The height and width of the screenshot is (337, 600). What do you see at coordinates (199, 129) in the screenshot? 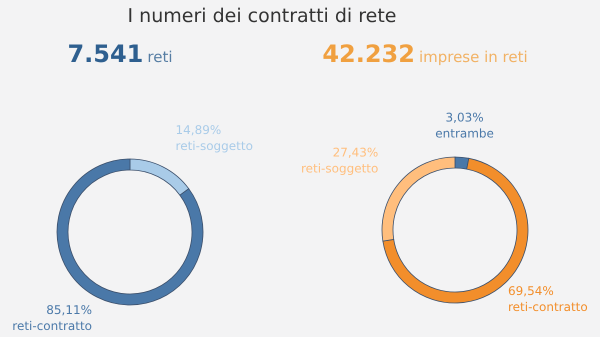
I see `data-label: 14,89%` at bounding box center [199, 129].